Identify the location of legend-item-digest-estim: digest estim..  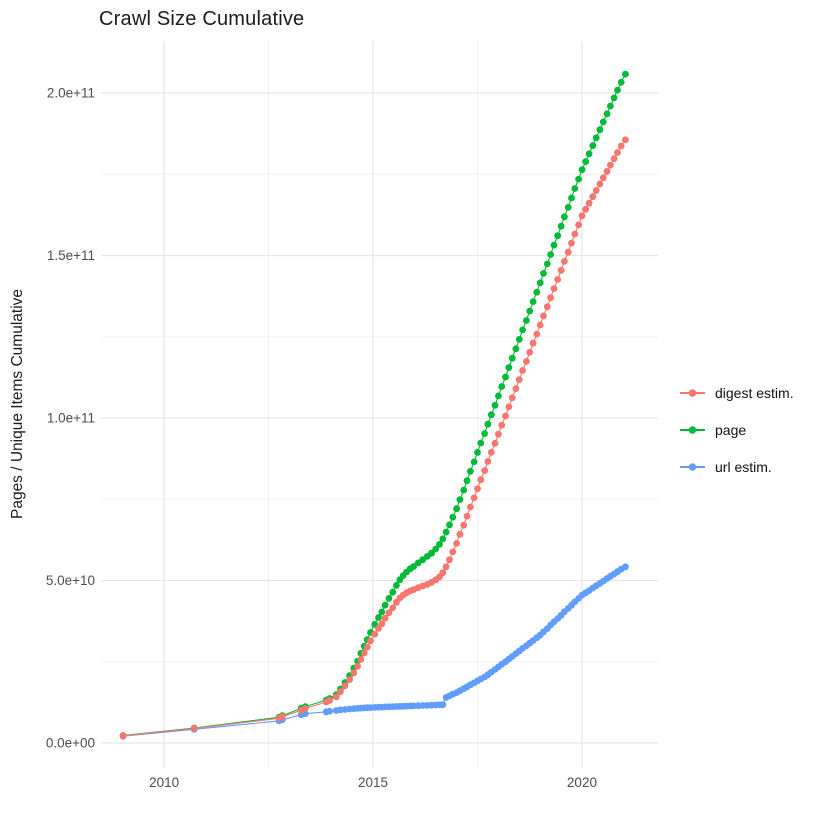
(736, 392).